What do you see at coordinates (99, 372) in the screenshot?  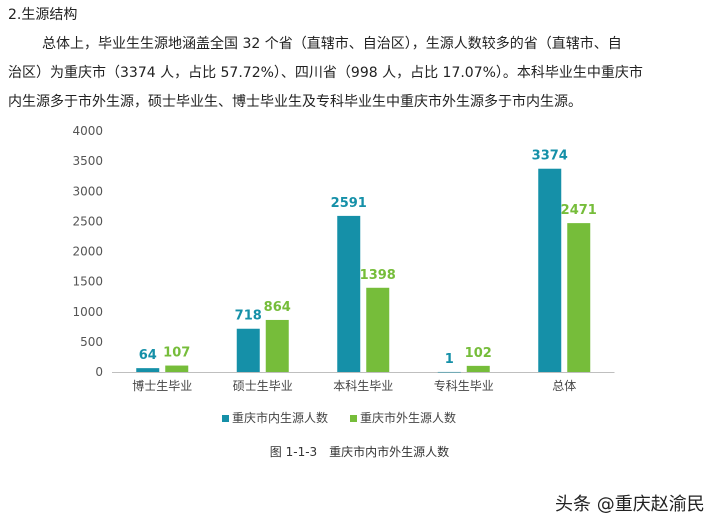 I see `y-tick-label: 0` at bounding box center [99, 372].